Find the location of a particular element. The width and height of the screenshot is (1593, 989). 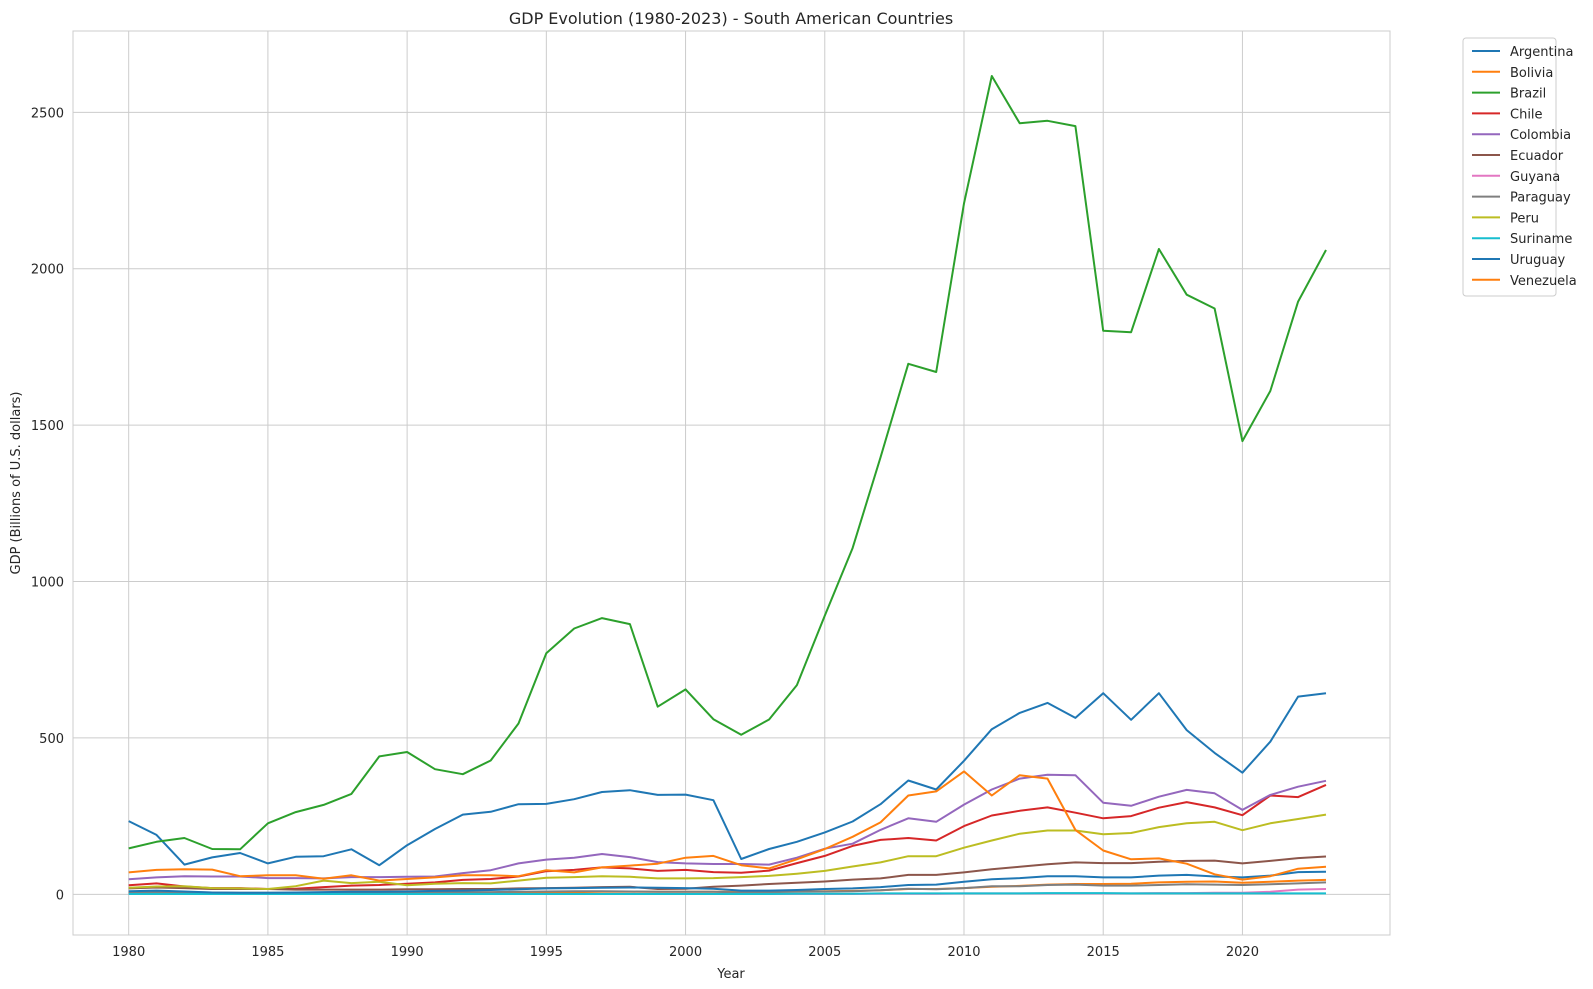

legend-label-venezuela: Venezuela is located at coordinates (1543, 281).